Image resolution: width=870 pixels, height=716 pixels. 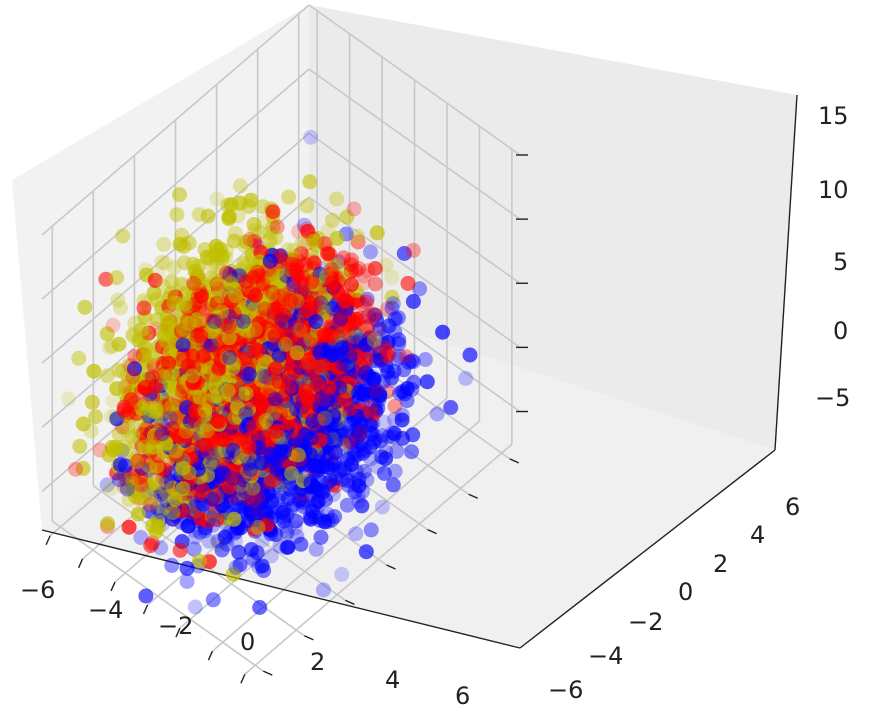 I want to click on z-tick-label: 5, so click(x=840, y=262).